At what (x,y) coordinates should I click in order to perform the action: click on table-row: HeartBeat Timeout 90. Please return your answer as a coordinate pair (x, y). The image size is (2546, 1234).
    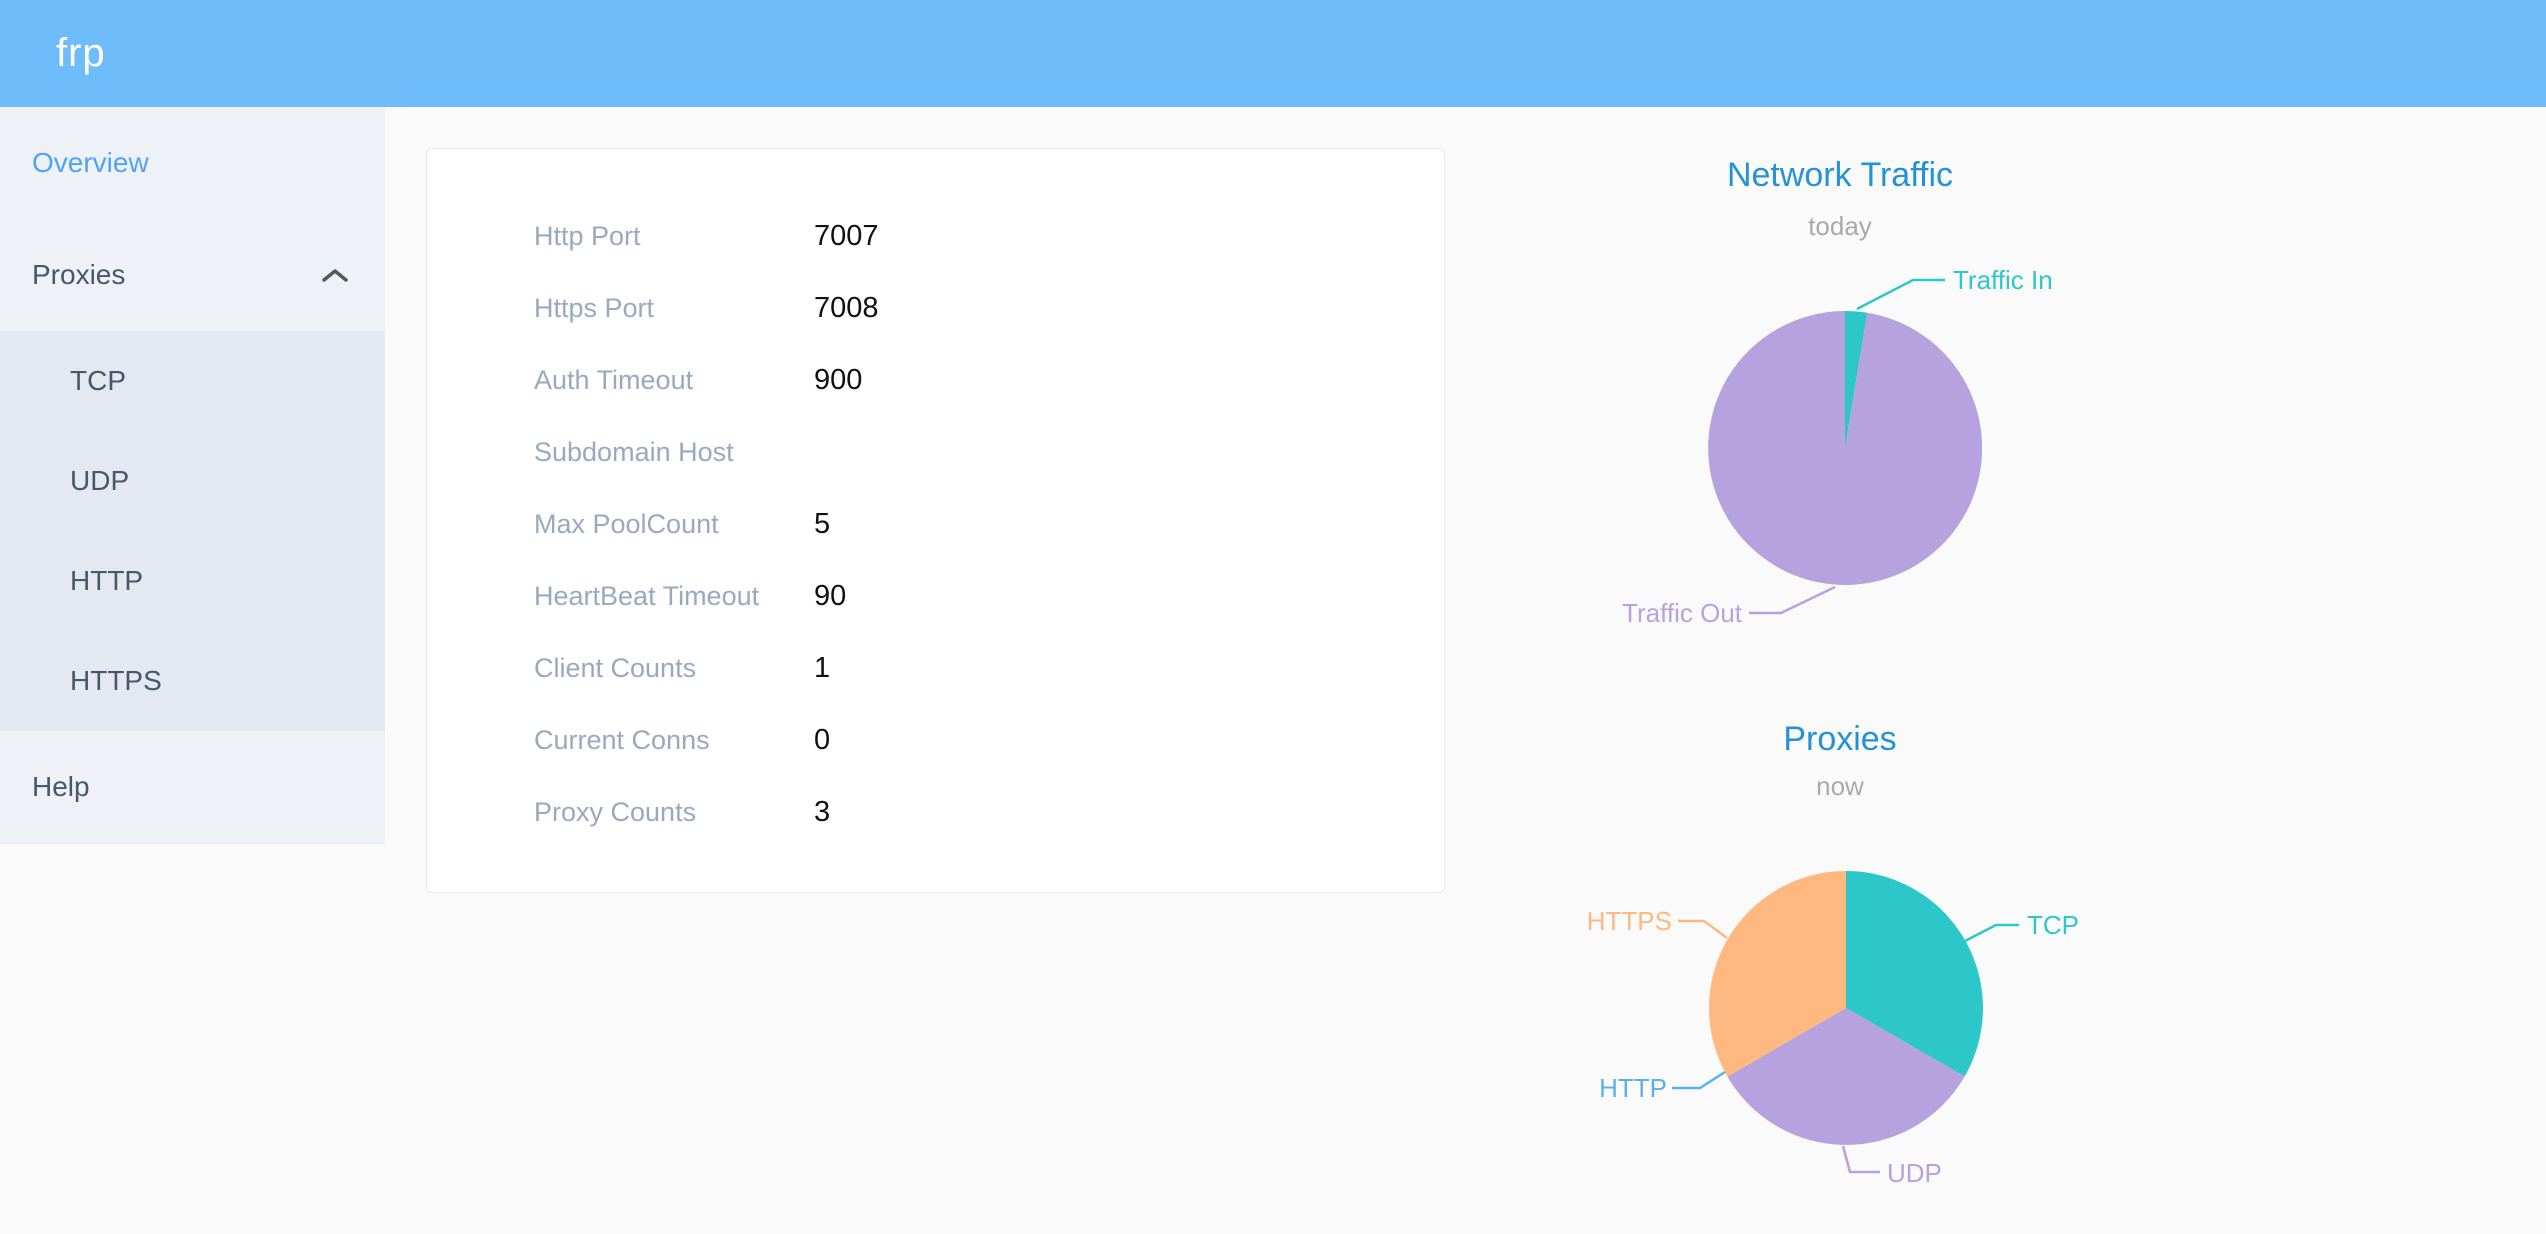
    Looking at the image, I should click on (935, 596).